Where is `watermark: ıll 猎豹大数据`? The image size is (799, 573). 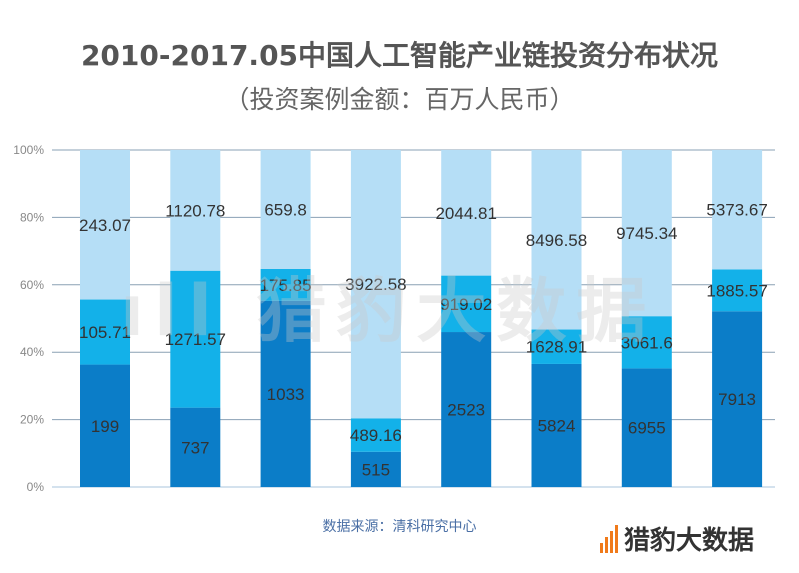 watermark: ıll 猎豹大数据 is located at coordinates (388, 311).